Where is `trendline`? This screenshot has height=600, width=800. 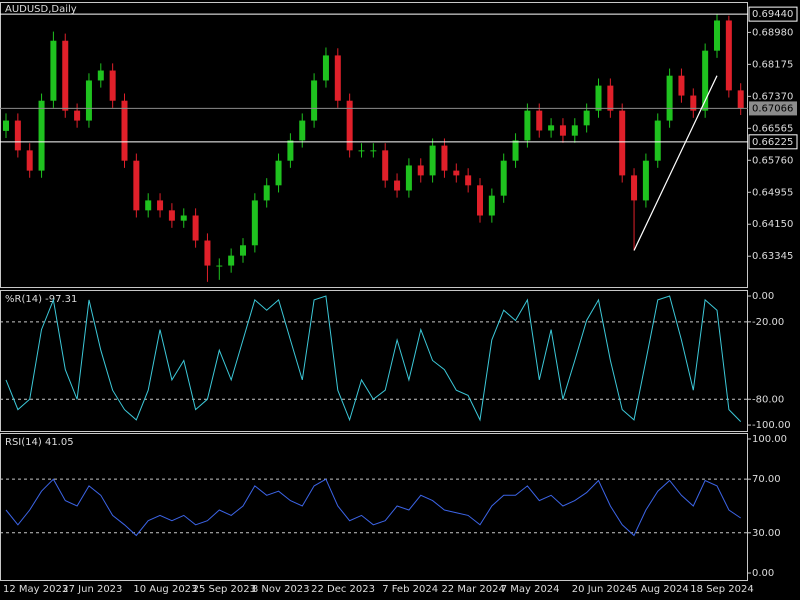
trendline is located at coordinates (675, 163).